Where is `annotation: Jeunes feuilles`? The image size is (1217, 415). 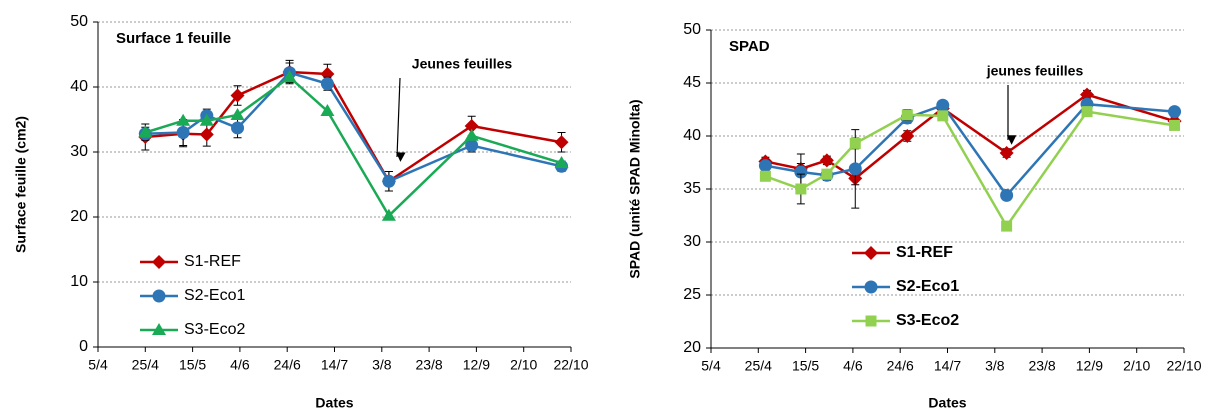
annotation: Jeunes feuilles is located at coordinates (462, 64).